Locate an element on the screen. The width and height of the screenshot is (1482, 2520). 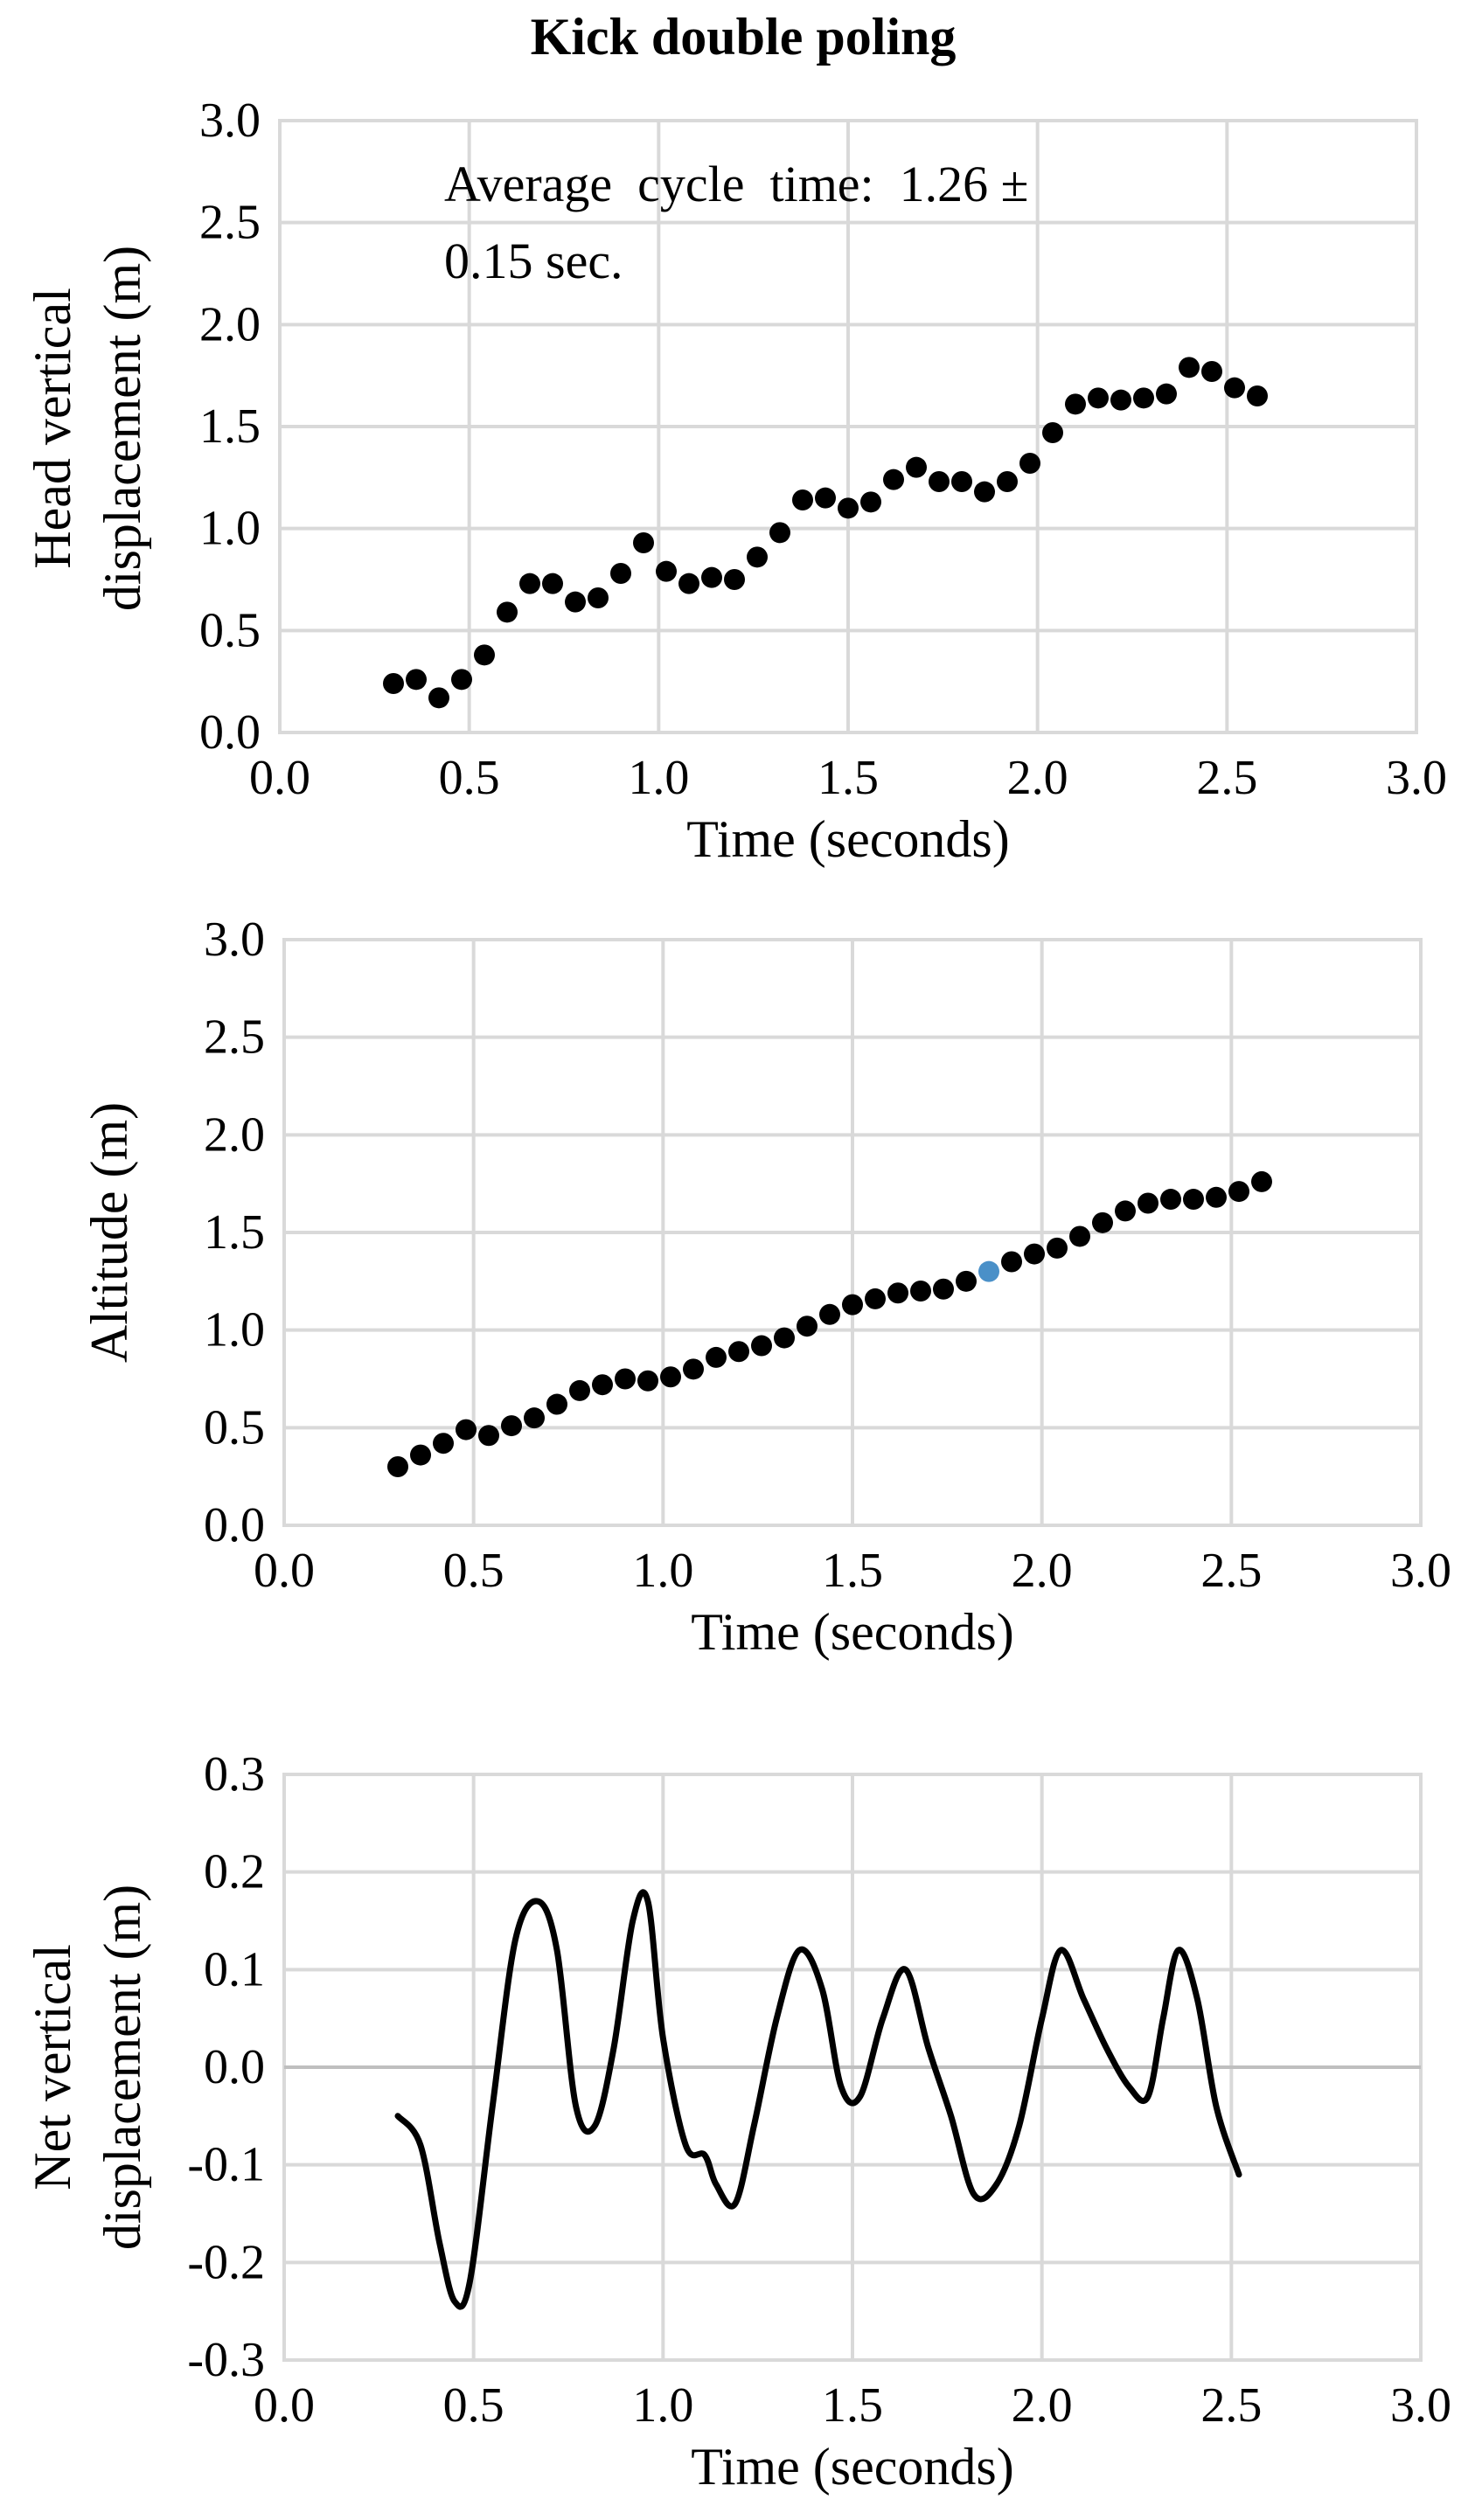
y-tick-label: 1.5 is located at coordinates (230, 426).